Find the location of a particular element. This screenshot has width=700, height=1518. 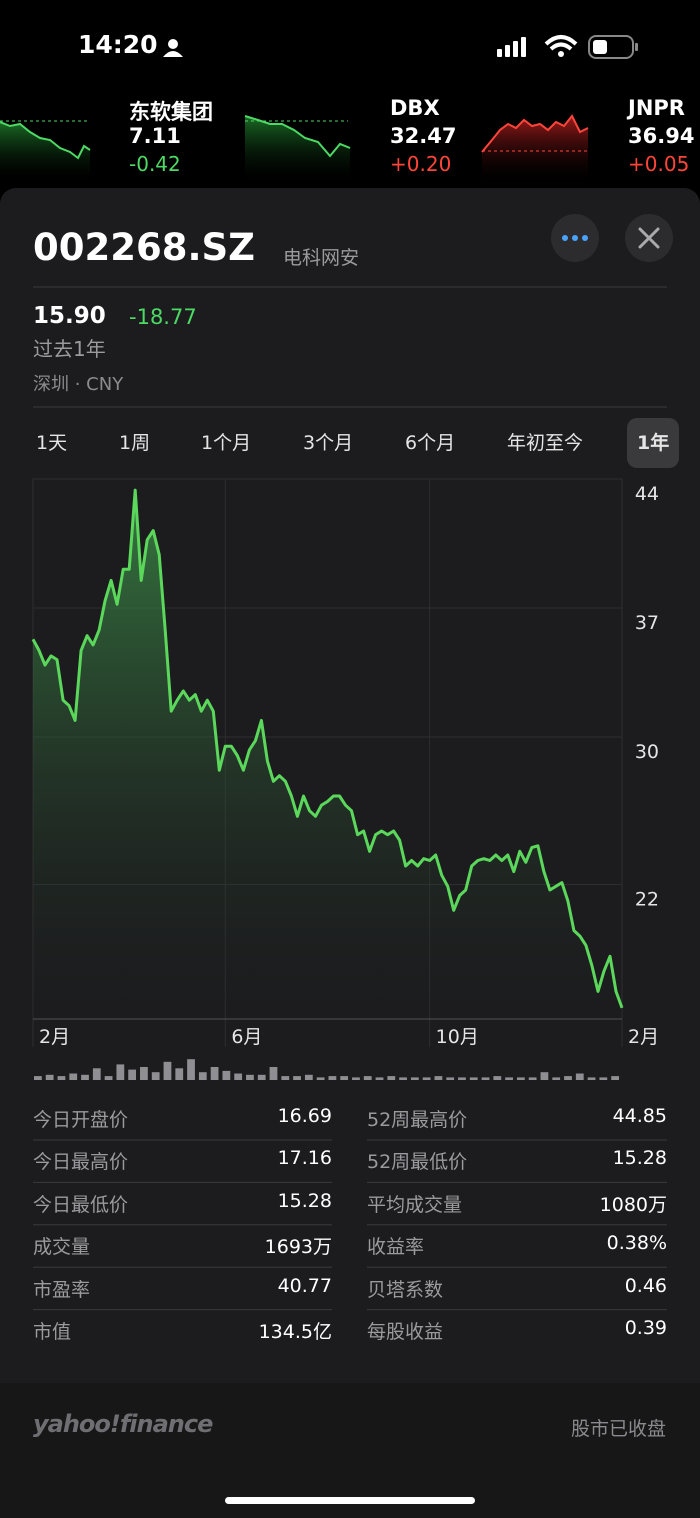

x-tick-label: 10月 is located at coordinates (457, 1037).